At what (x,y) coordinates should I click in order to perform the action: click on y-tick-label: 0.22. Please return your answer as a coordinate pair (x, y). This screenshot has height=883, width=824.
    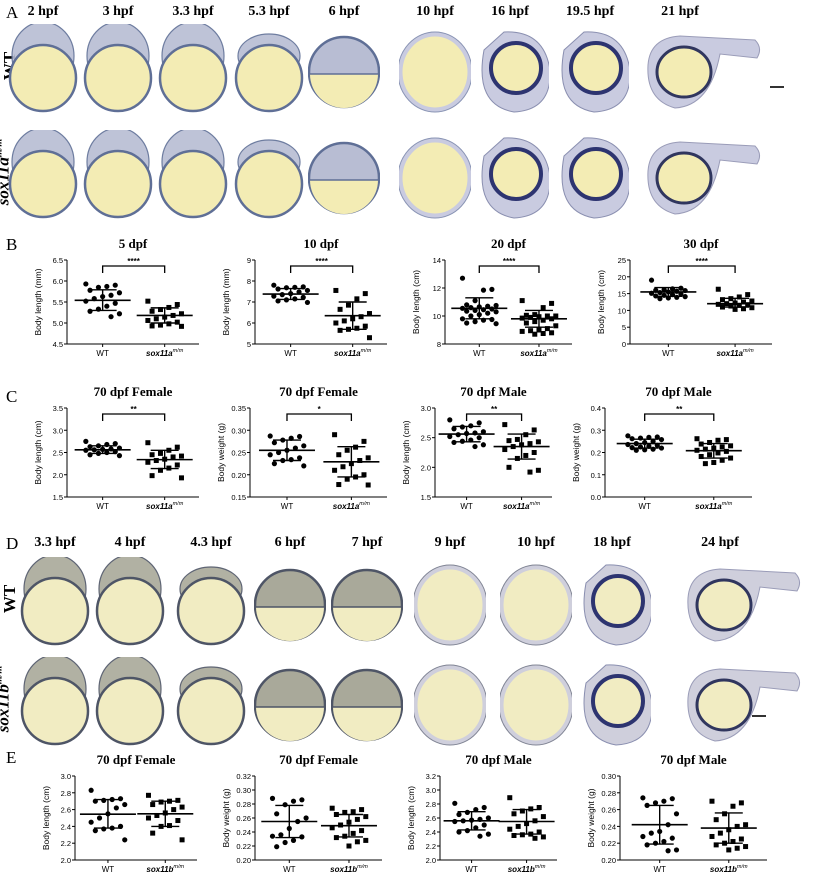
    Looking at the image, I should click on (608, 843).